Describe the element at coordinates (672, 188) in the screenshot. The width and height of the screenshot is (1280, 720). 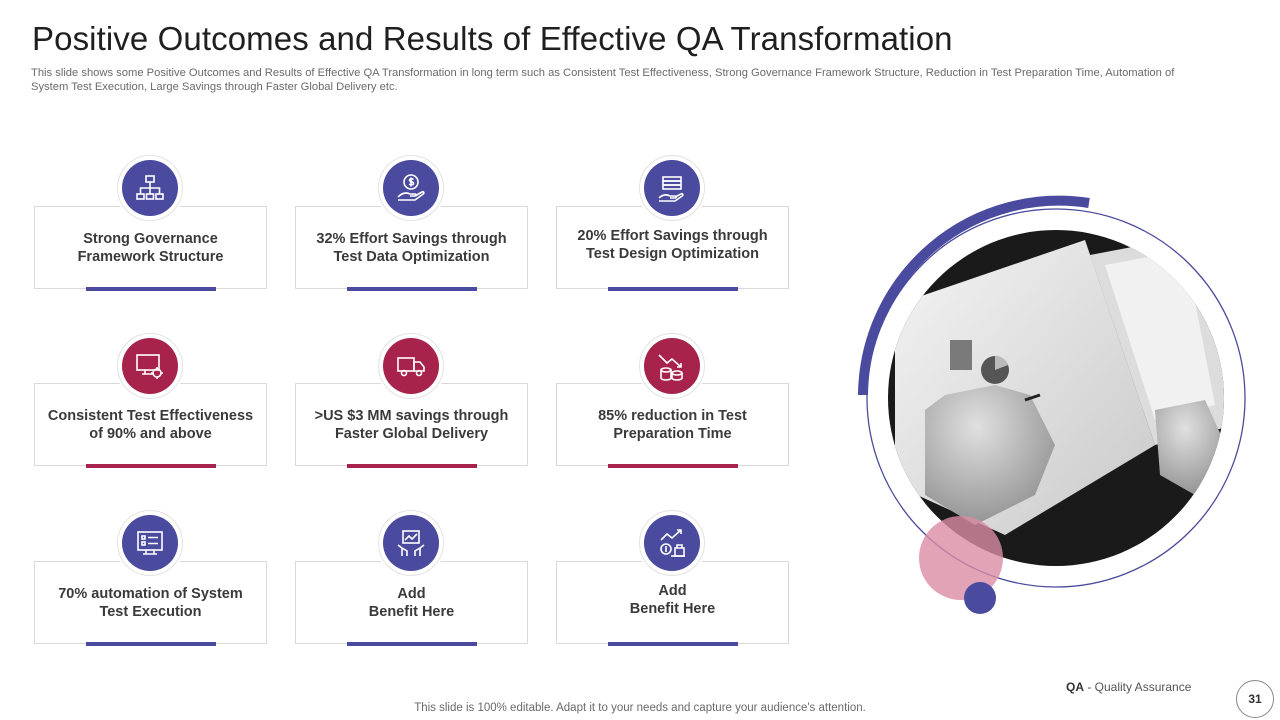
I see `money-hand-icon` at that location.